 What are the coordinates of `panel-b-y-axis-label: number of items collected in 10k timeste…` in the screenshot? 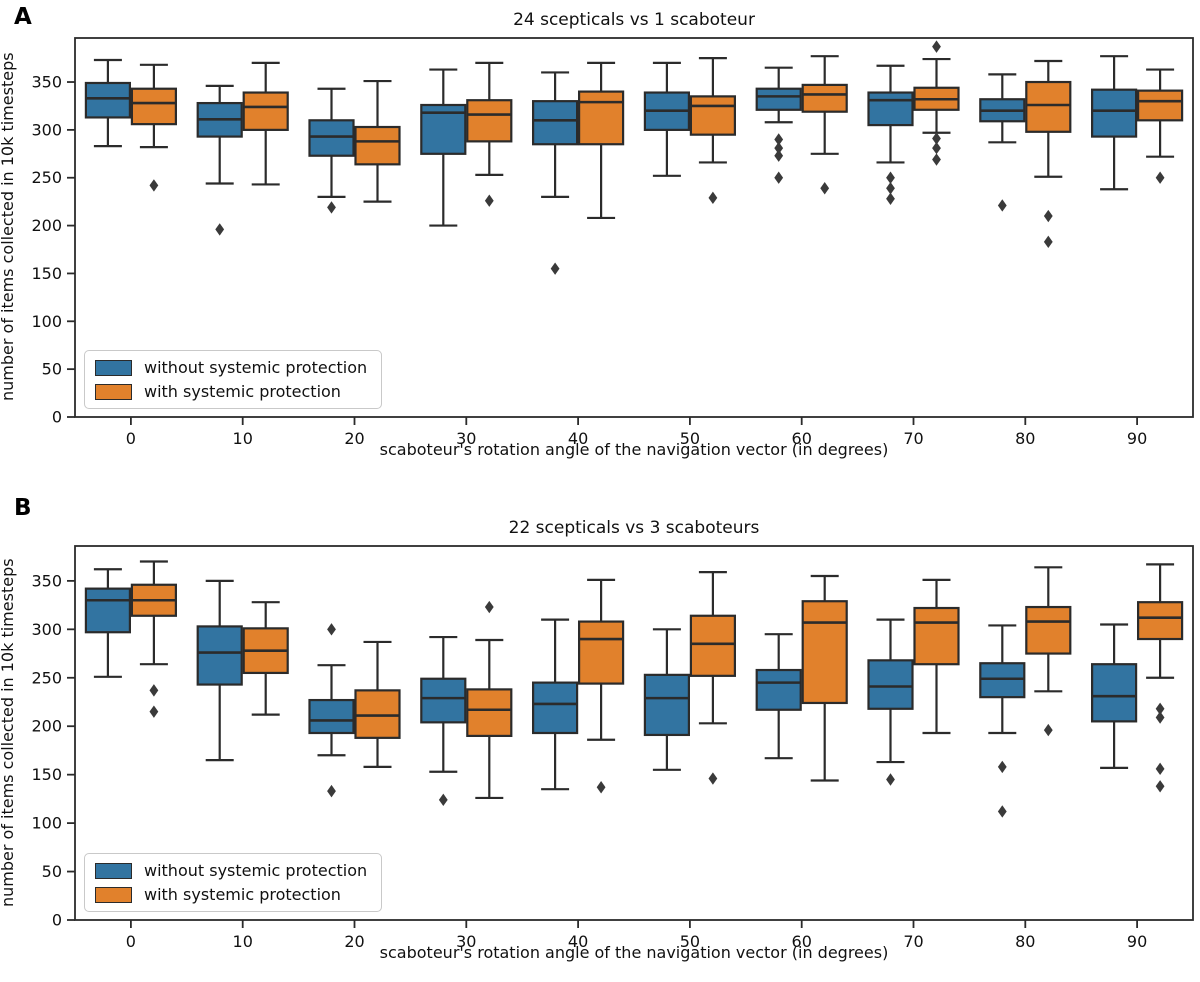 It's located at (8, 733).